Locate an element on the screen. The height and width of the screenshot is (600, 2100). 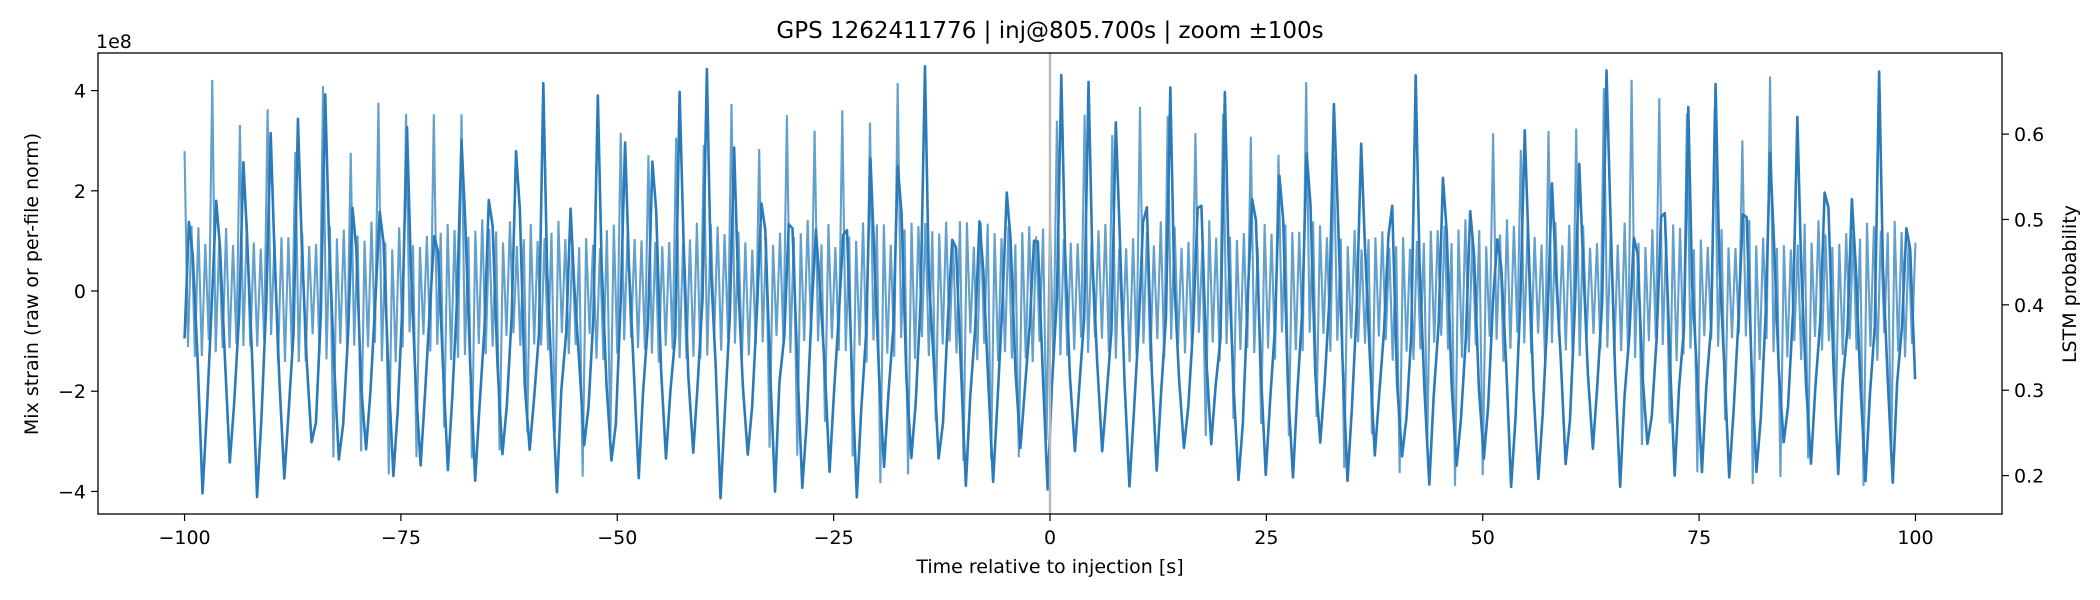
y-right-tick-label: 0.3 is located at coordinates (2029, 391).